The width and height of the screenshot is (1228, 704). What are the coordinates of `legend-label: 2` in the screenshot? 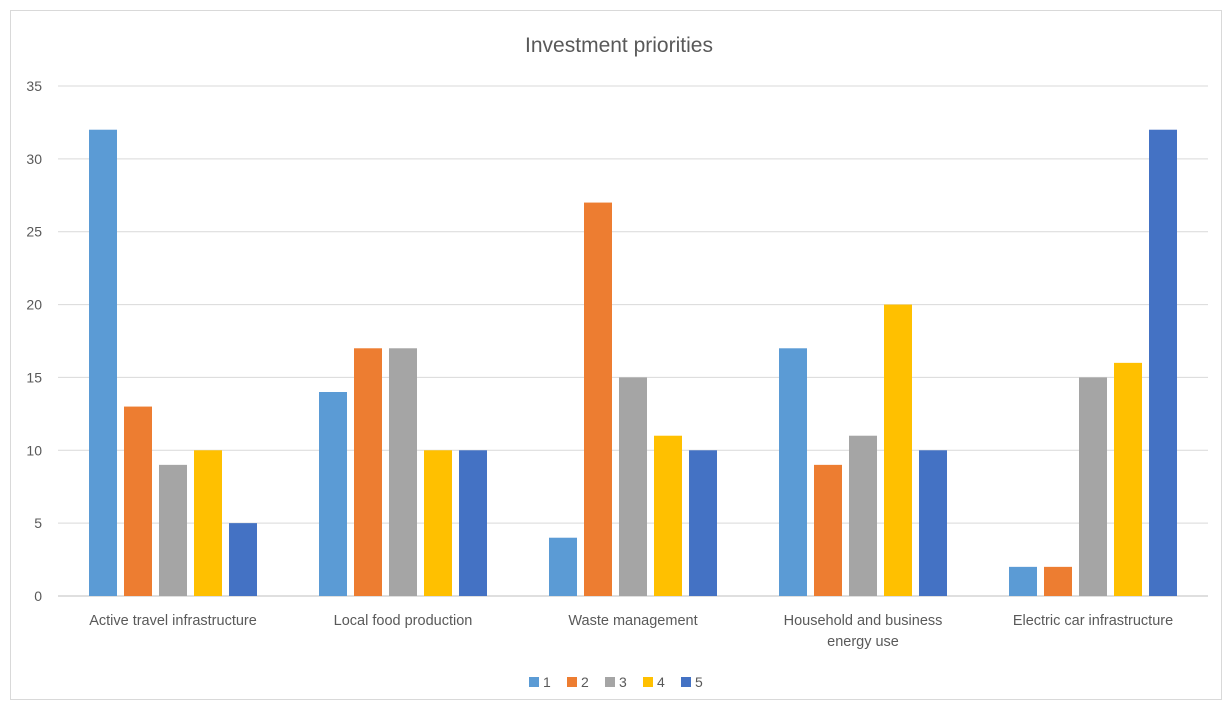 It's located at (585, 682).